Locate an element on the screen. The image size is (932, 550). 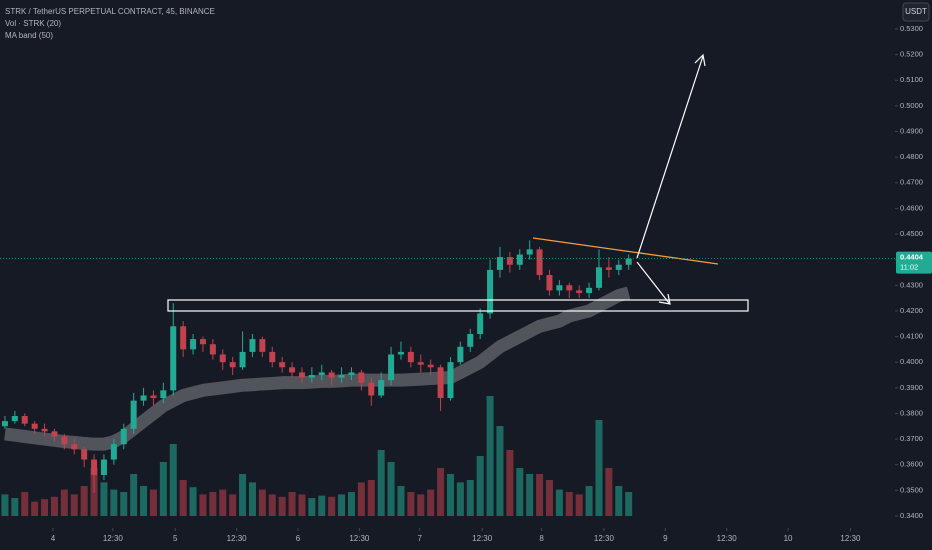
indicator-label: MA band (50) is located at coordinates (29, 35).